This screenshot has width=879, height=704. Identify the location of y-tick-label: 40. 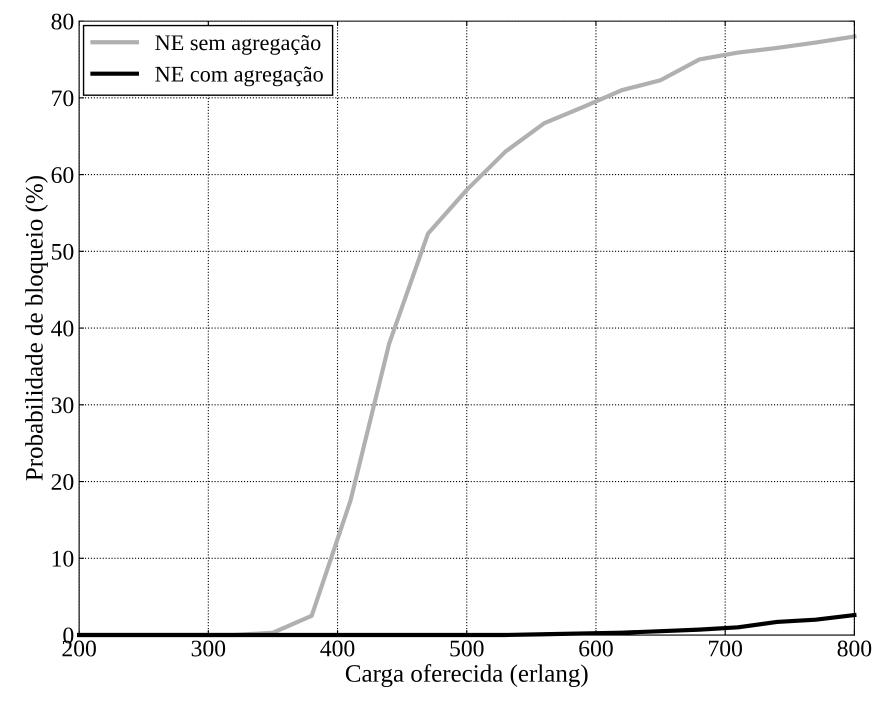
(62, 328).